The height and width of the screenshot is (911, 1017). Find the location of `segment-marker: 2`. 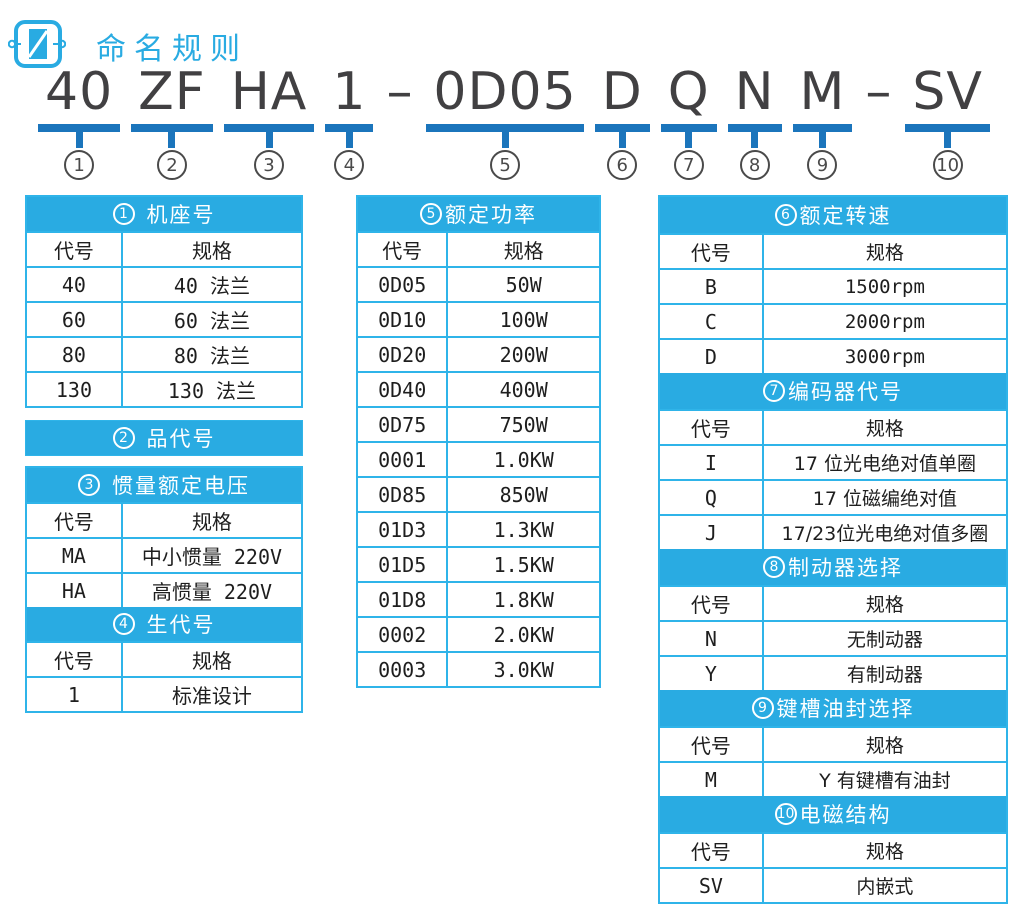

segment-marker: 2 is located at coordinates (171, 165).